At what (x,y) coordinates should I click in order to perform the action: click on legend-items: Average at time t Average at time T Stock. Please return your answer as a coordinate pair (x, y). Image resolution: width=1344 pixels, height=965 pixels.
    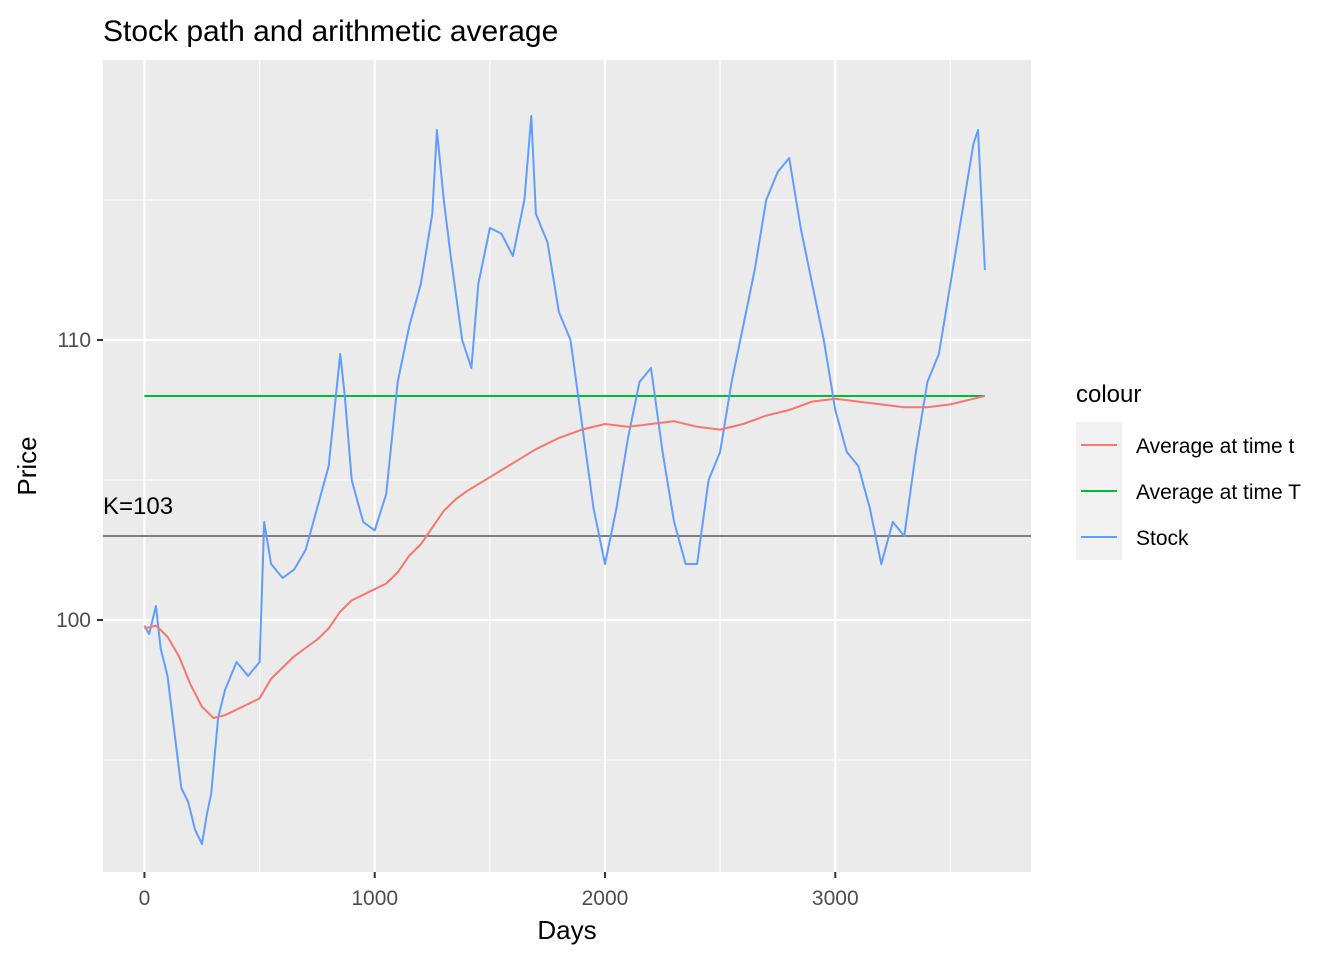
    Looking at the image, I should click on (1188, 491).